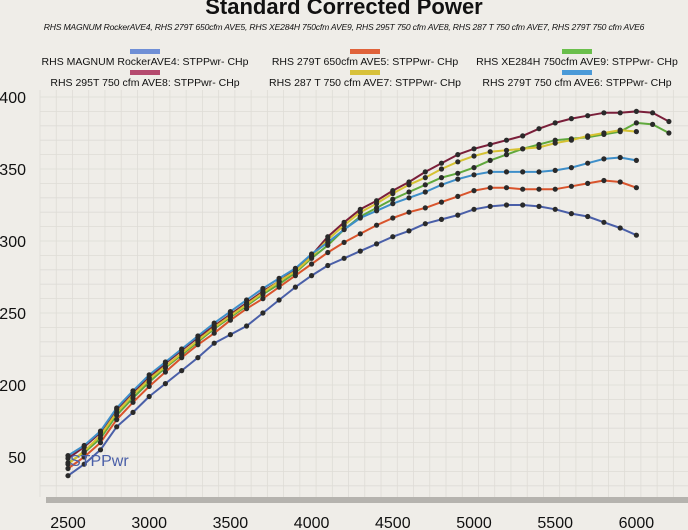  I want to click on x-tick-label: 5000, so click(474, 522).